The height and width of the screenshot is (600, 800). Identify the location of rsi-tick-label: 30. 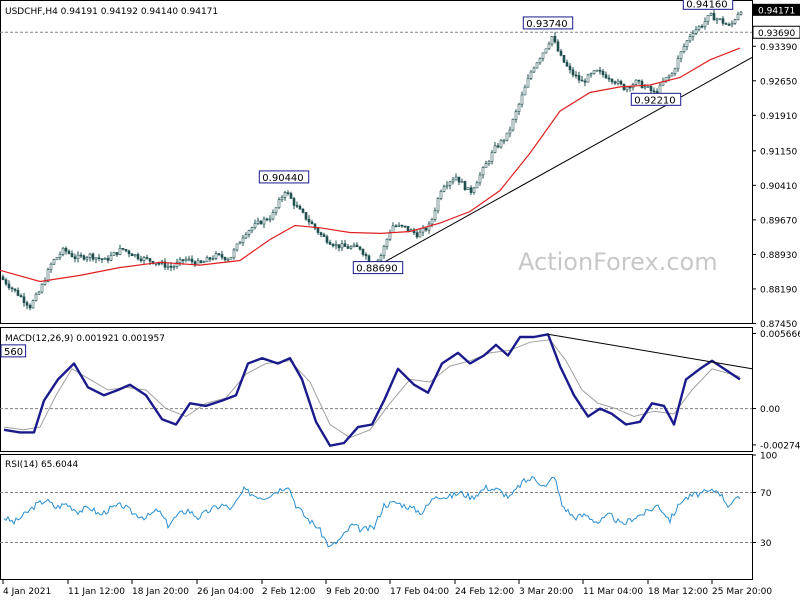
(766, 544).